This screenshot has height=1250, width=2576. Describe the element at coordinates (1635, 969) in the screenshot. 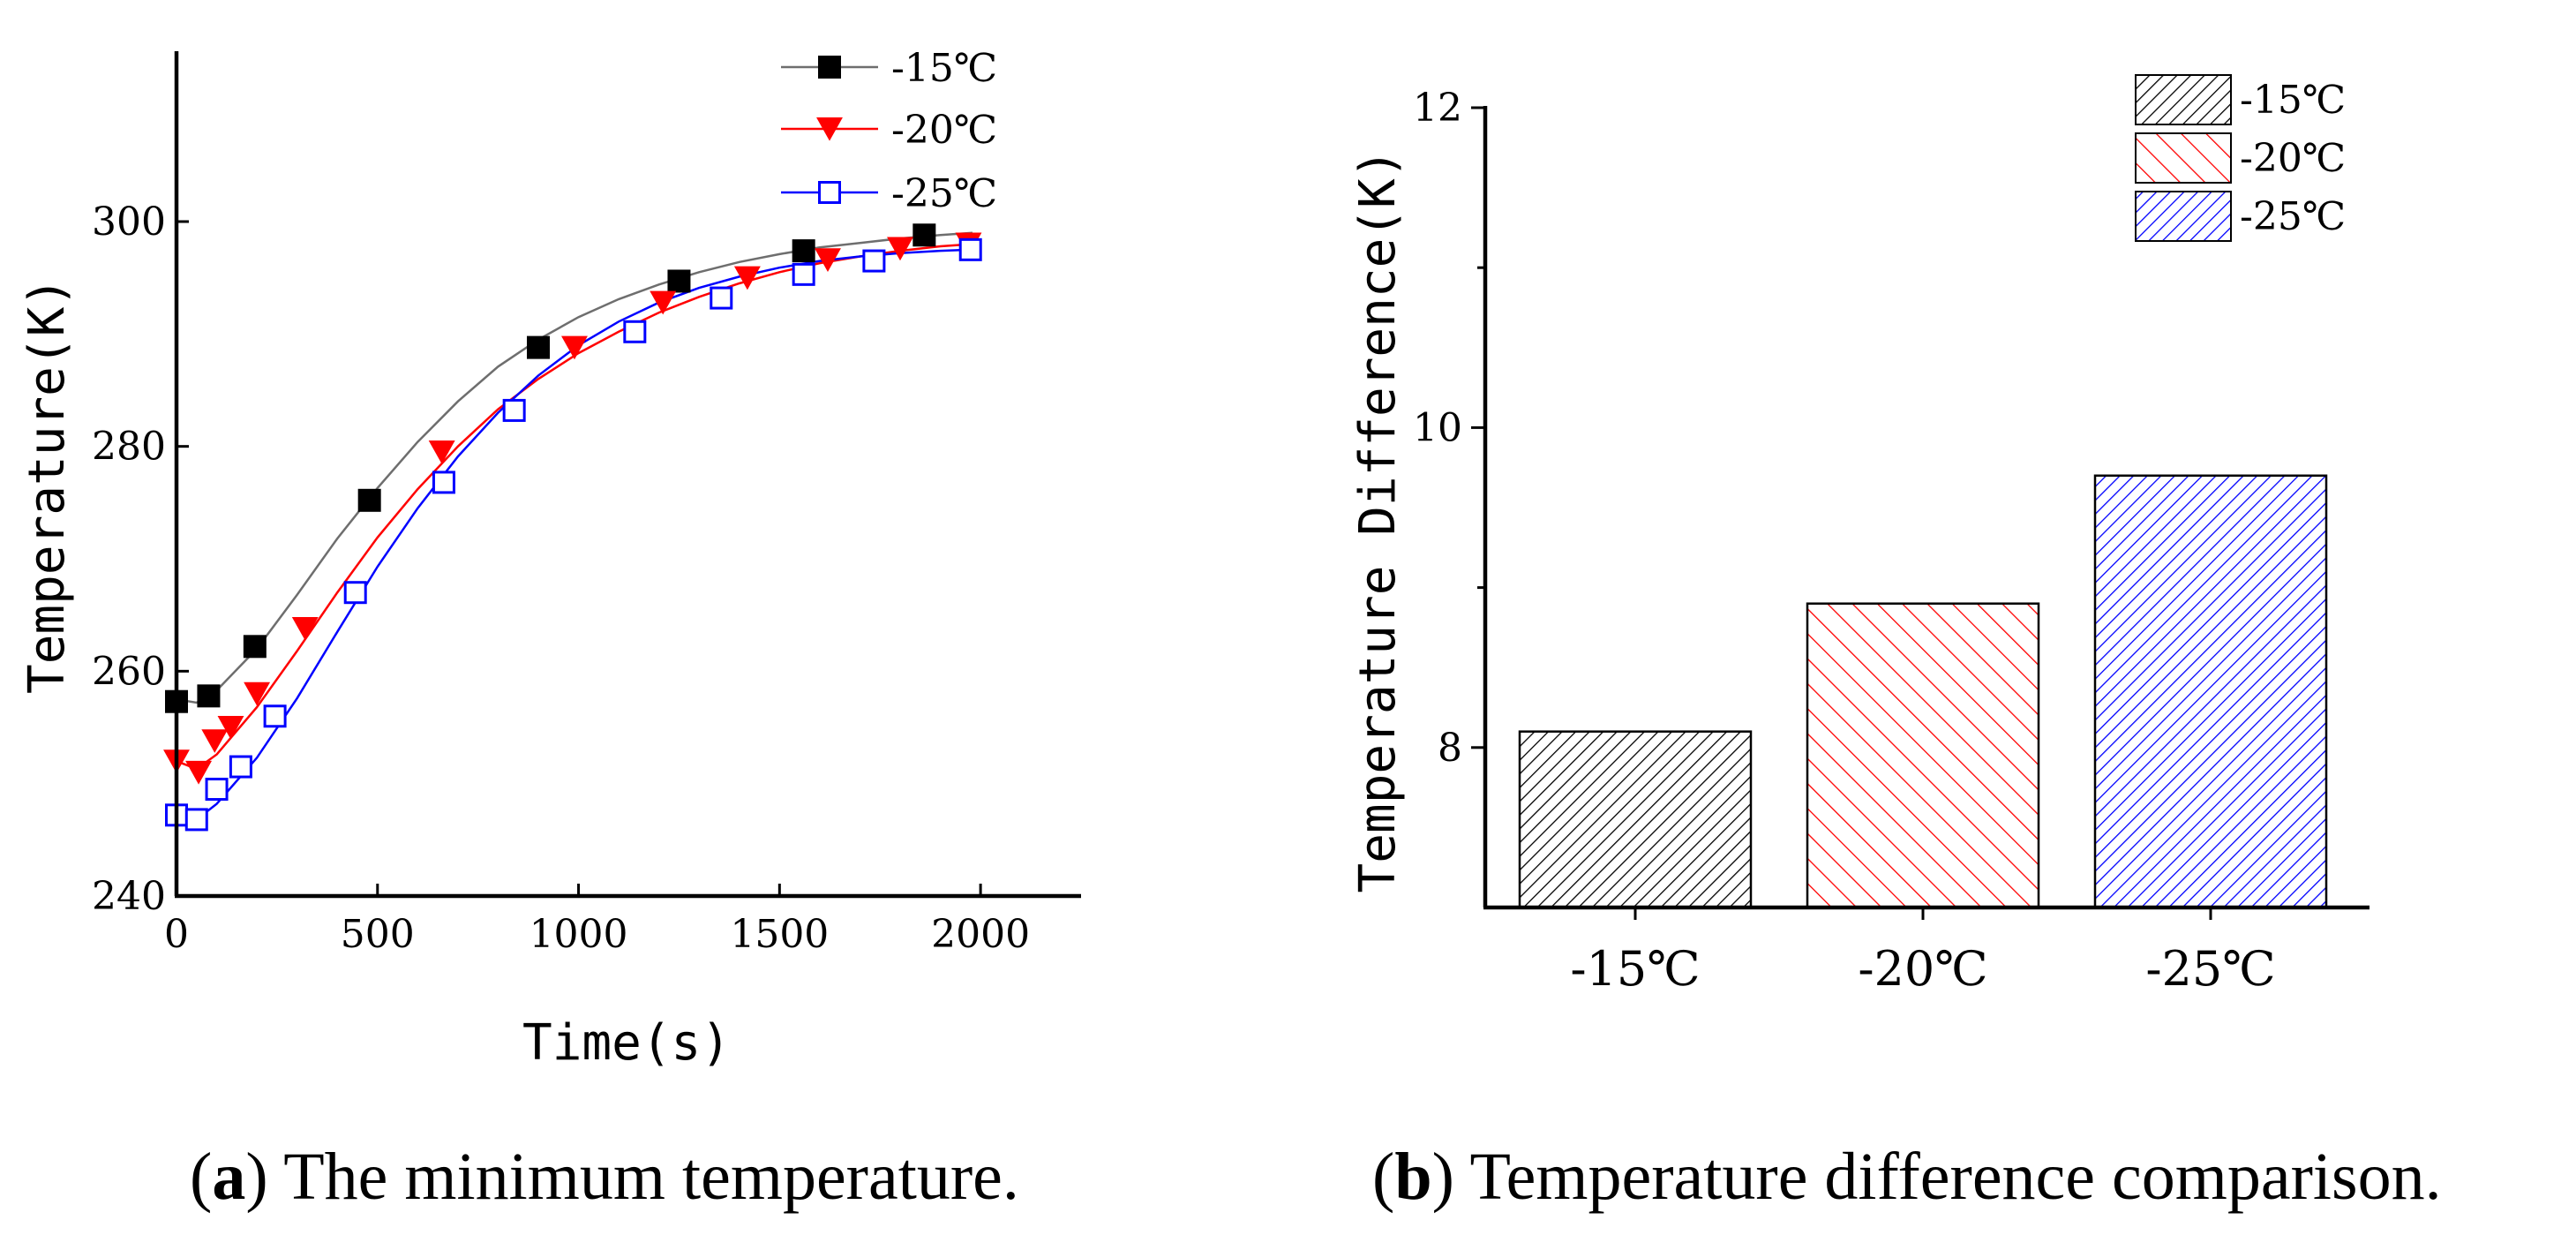

I see `x-tick-label: -15℃` at that location.